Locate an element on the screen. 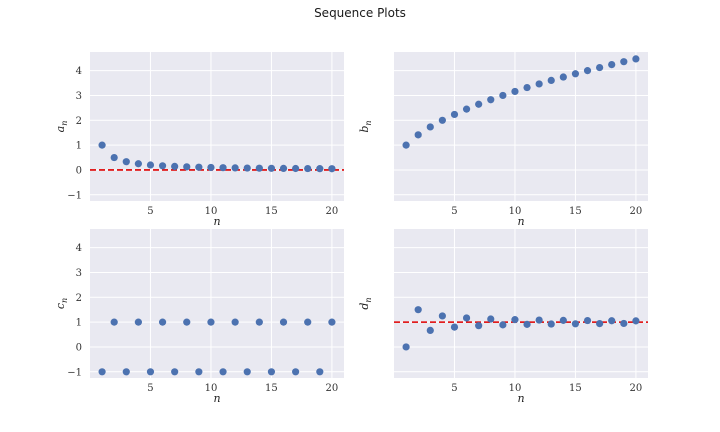 This screenshot has height=432, width=720. y-axis-label: dn is located at coordinates (365, 303).